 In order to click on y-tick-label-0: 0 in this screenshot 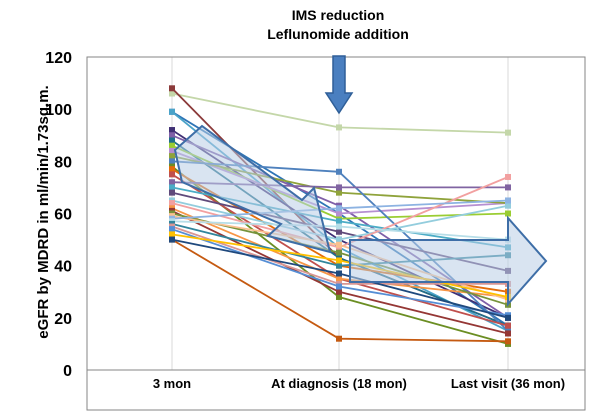, I will do `click(67, 371)`.